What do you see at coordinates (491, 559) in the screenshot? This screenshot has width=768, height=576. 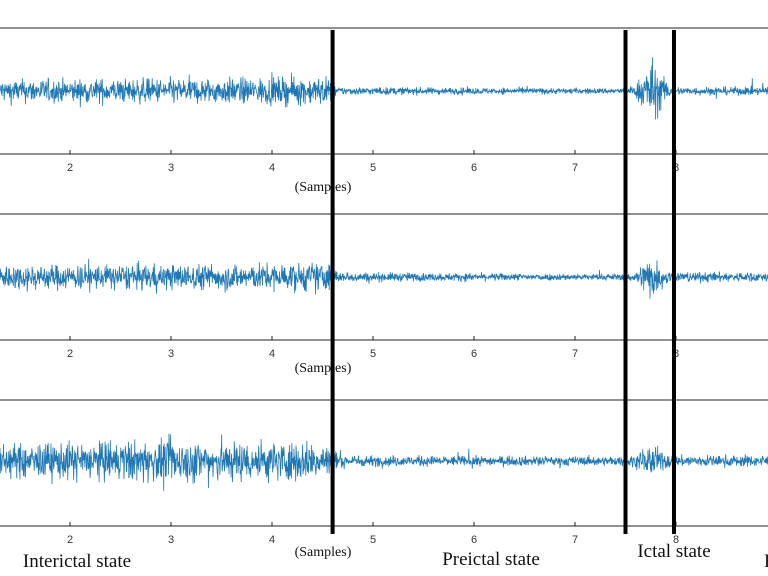 I see `state-label: Preictal state` at bounding box center [491, 559].